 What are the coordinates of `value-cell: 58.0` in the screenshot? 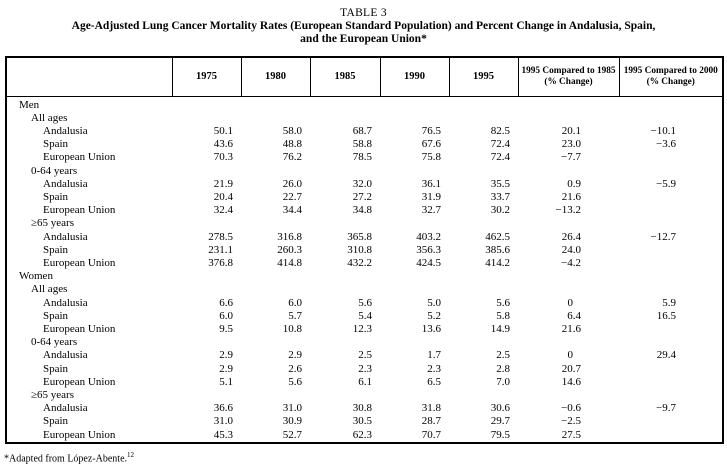 It's located at (292, 130).